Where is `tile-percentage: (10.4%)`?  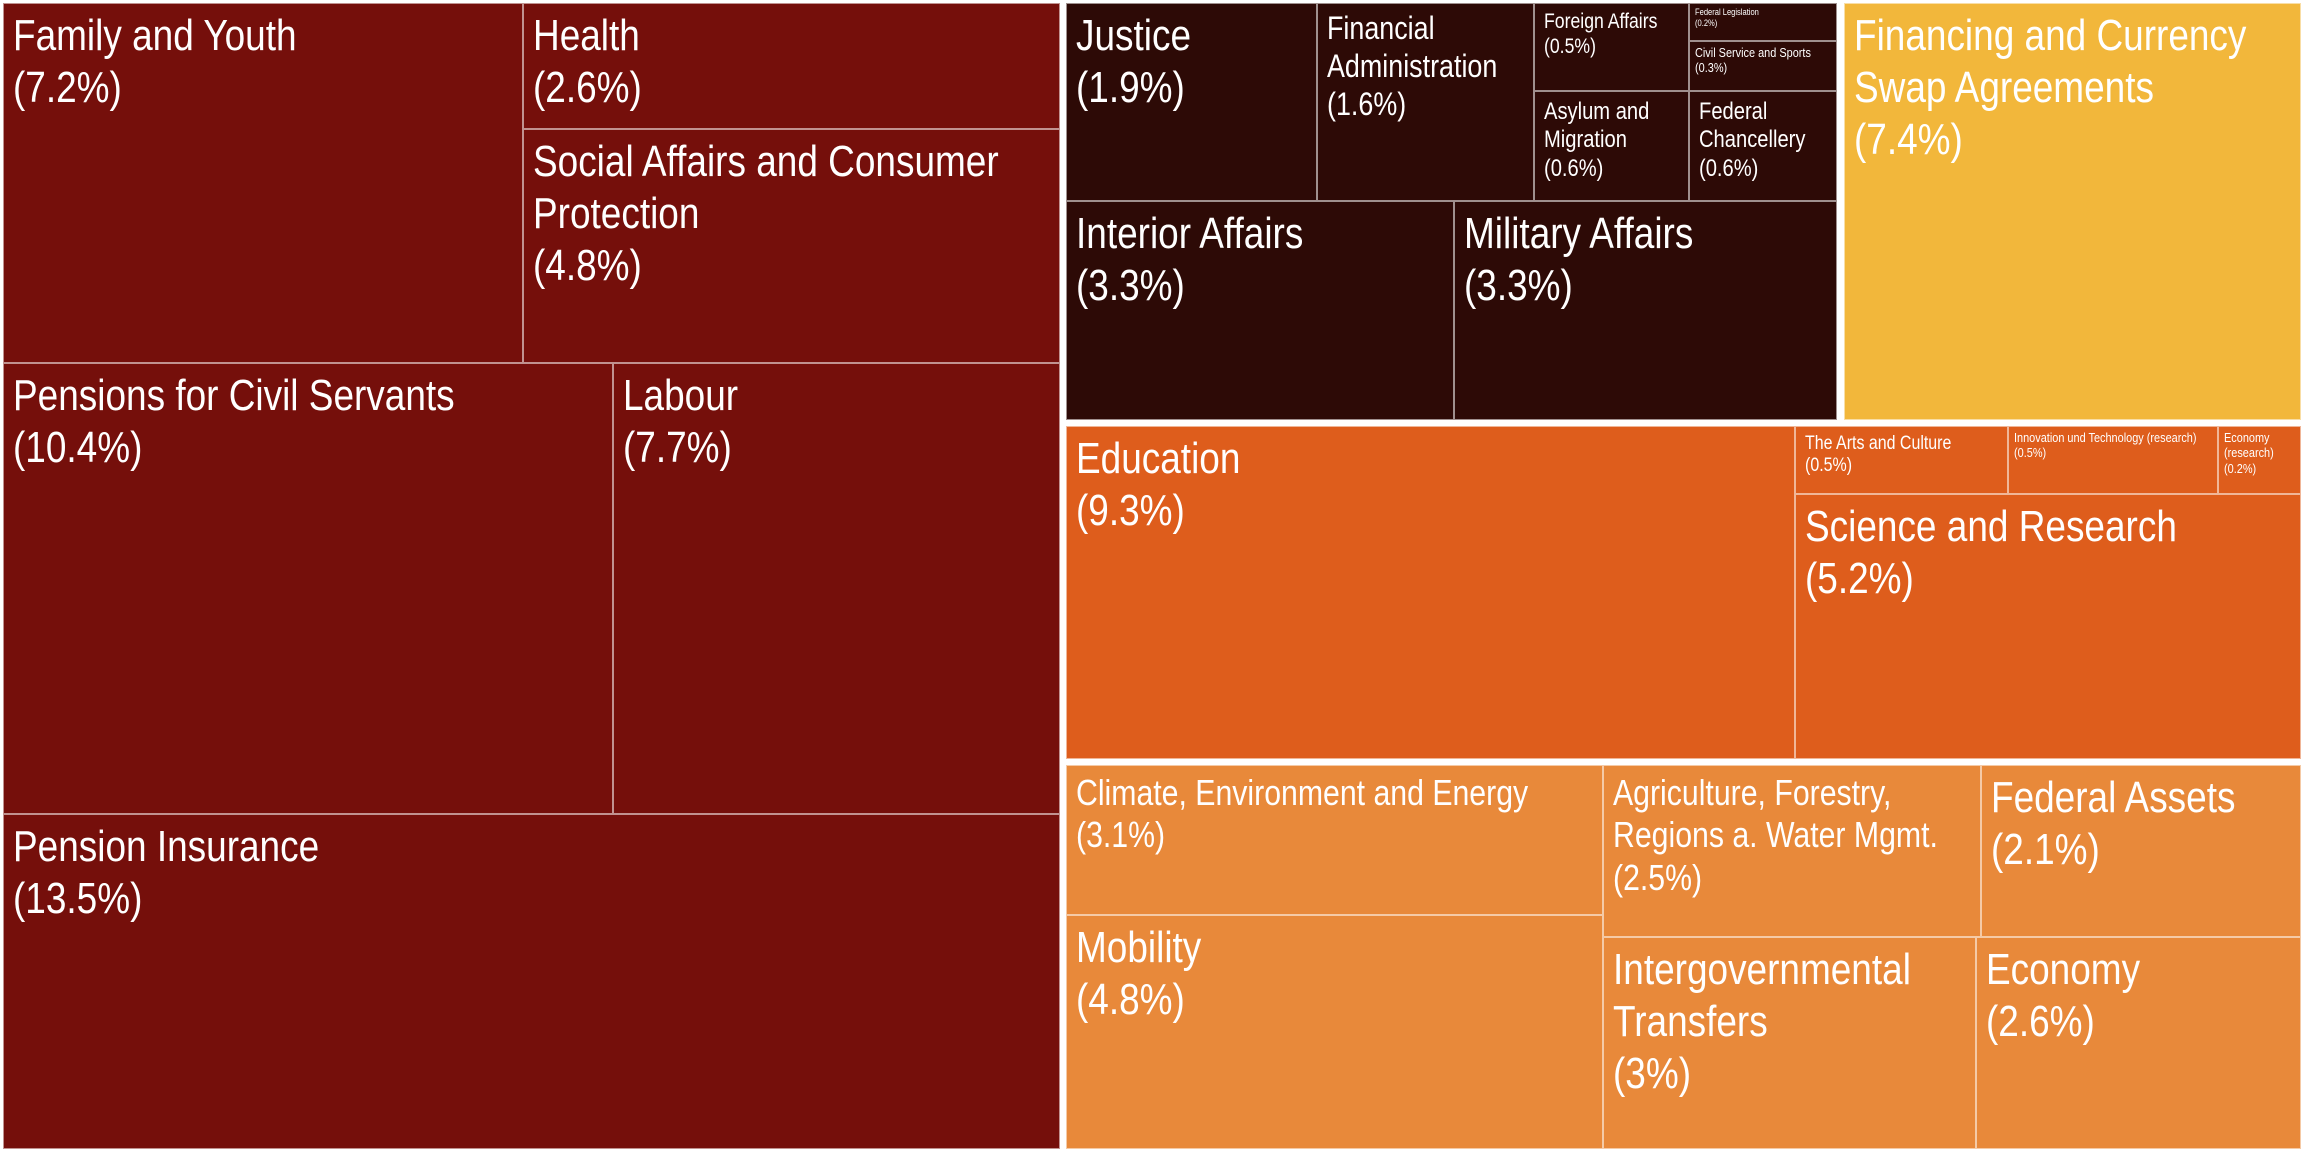
tile-percentage: (10.4%) is located at coordinates (78, 447).